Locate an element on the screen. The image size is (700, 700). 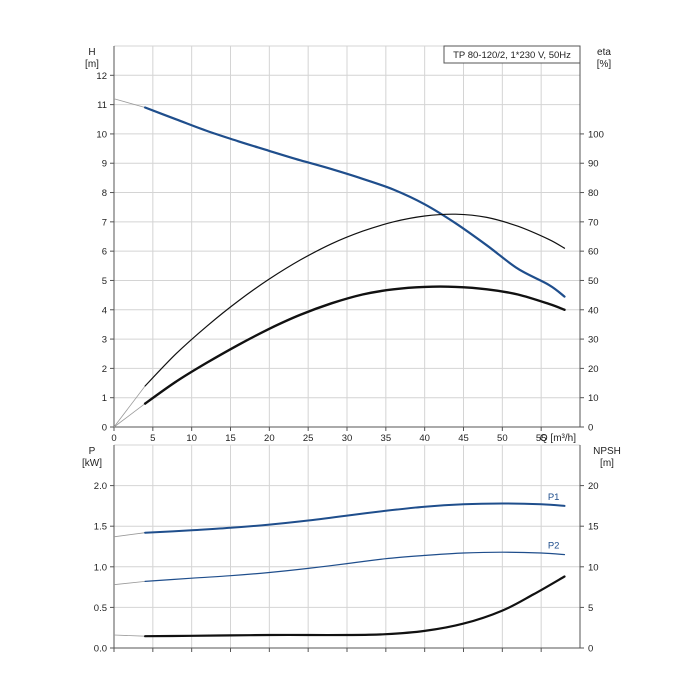
y-left-tick-label: 3 is located at coordinates (104, 340).